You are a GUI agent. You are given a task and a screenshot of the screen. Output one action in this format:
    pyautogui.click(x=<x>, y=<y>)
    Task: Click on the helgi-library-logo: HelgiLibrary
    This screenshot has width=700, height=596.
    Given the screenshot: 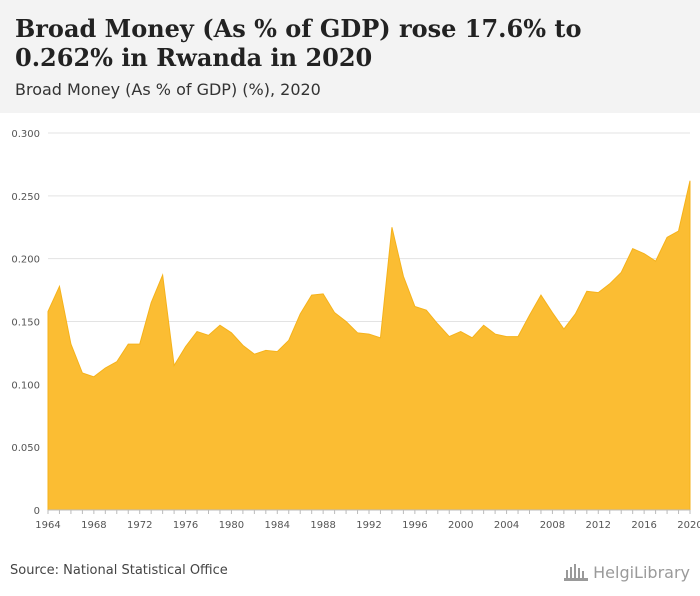 What is the action you would take?
    pyautogui.click(x=626, y=572)
    